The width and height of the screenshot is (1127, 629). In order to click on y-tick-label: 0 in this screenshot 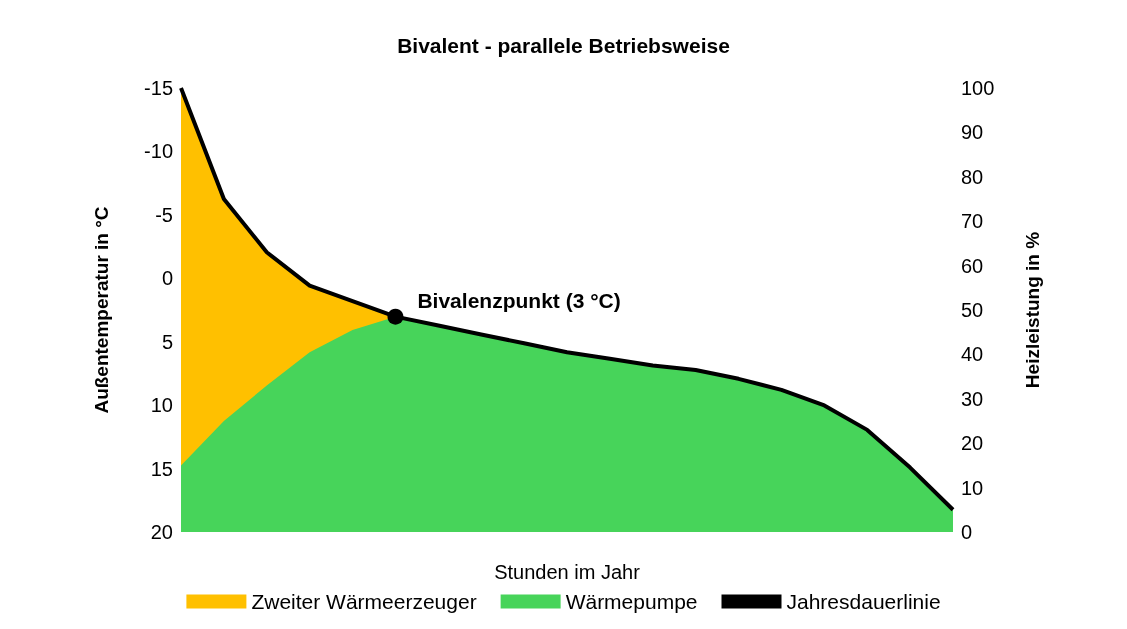, I will do `click(167, 278)`.